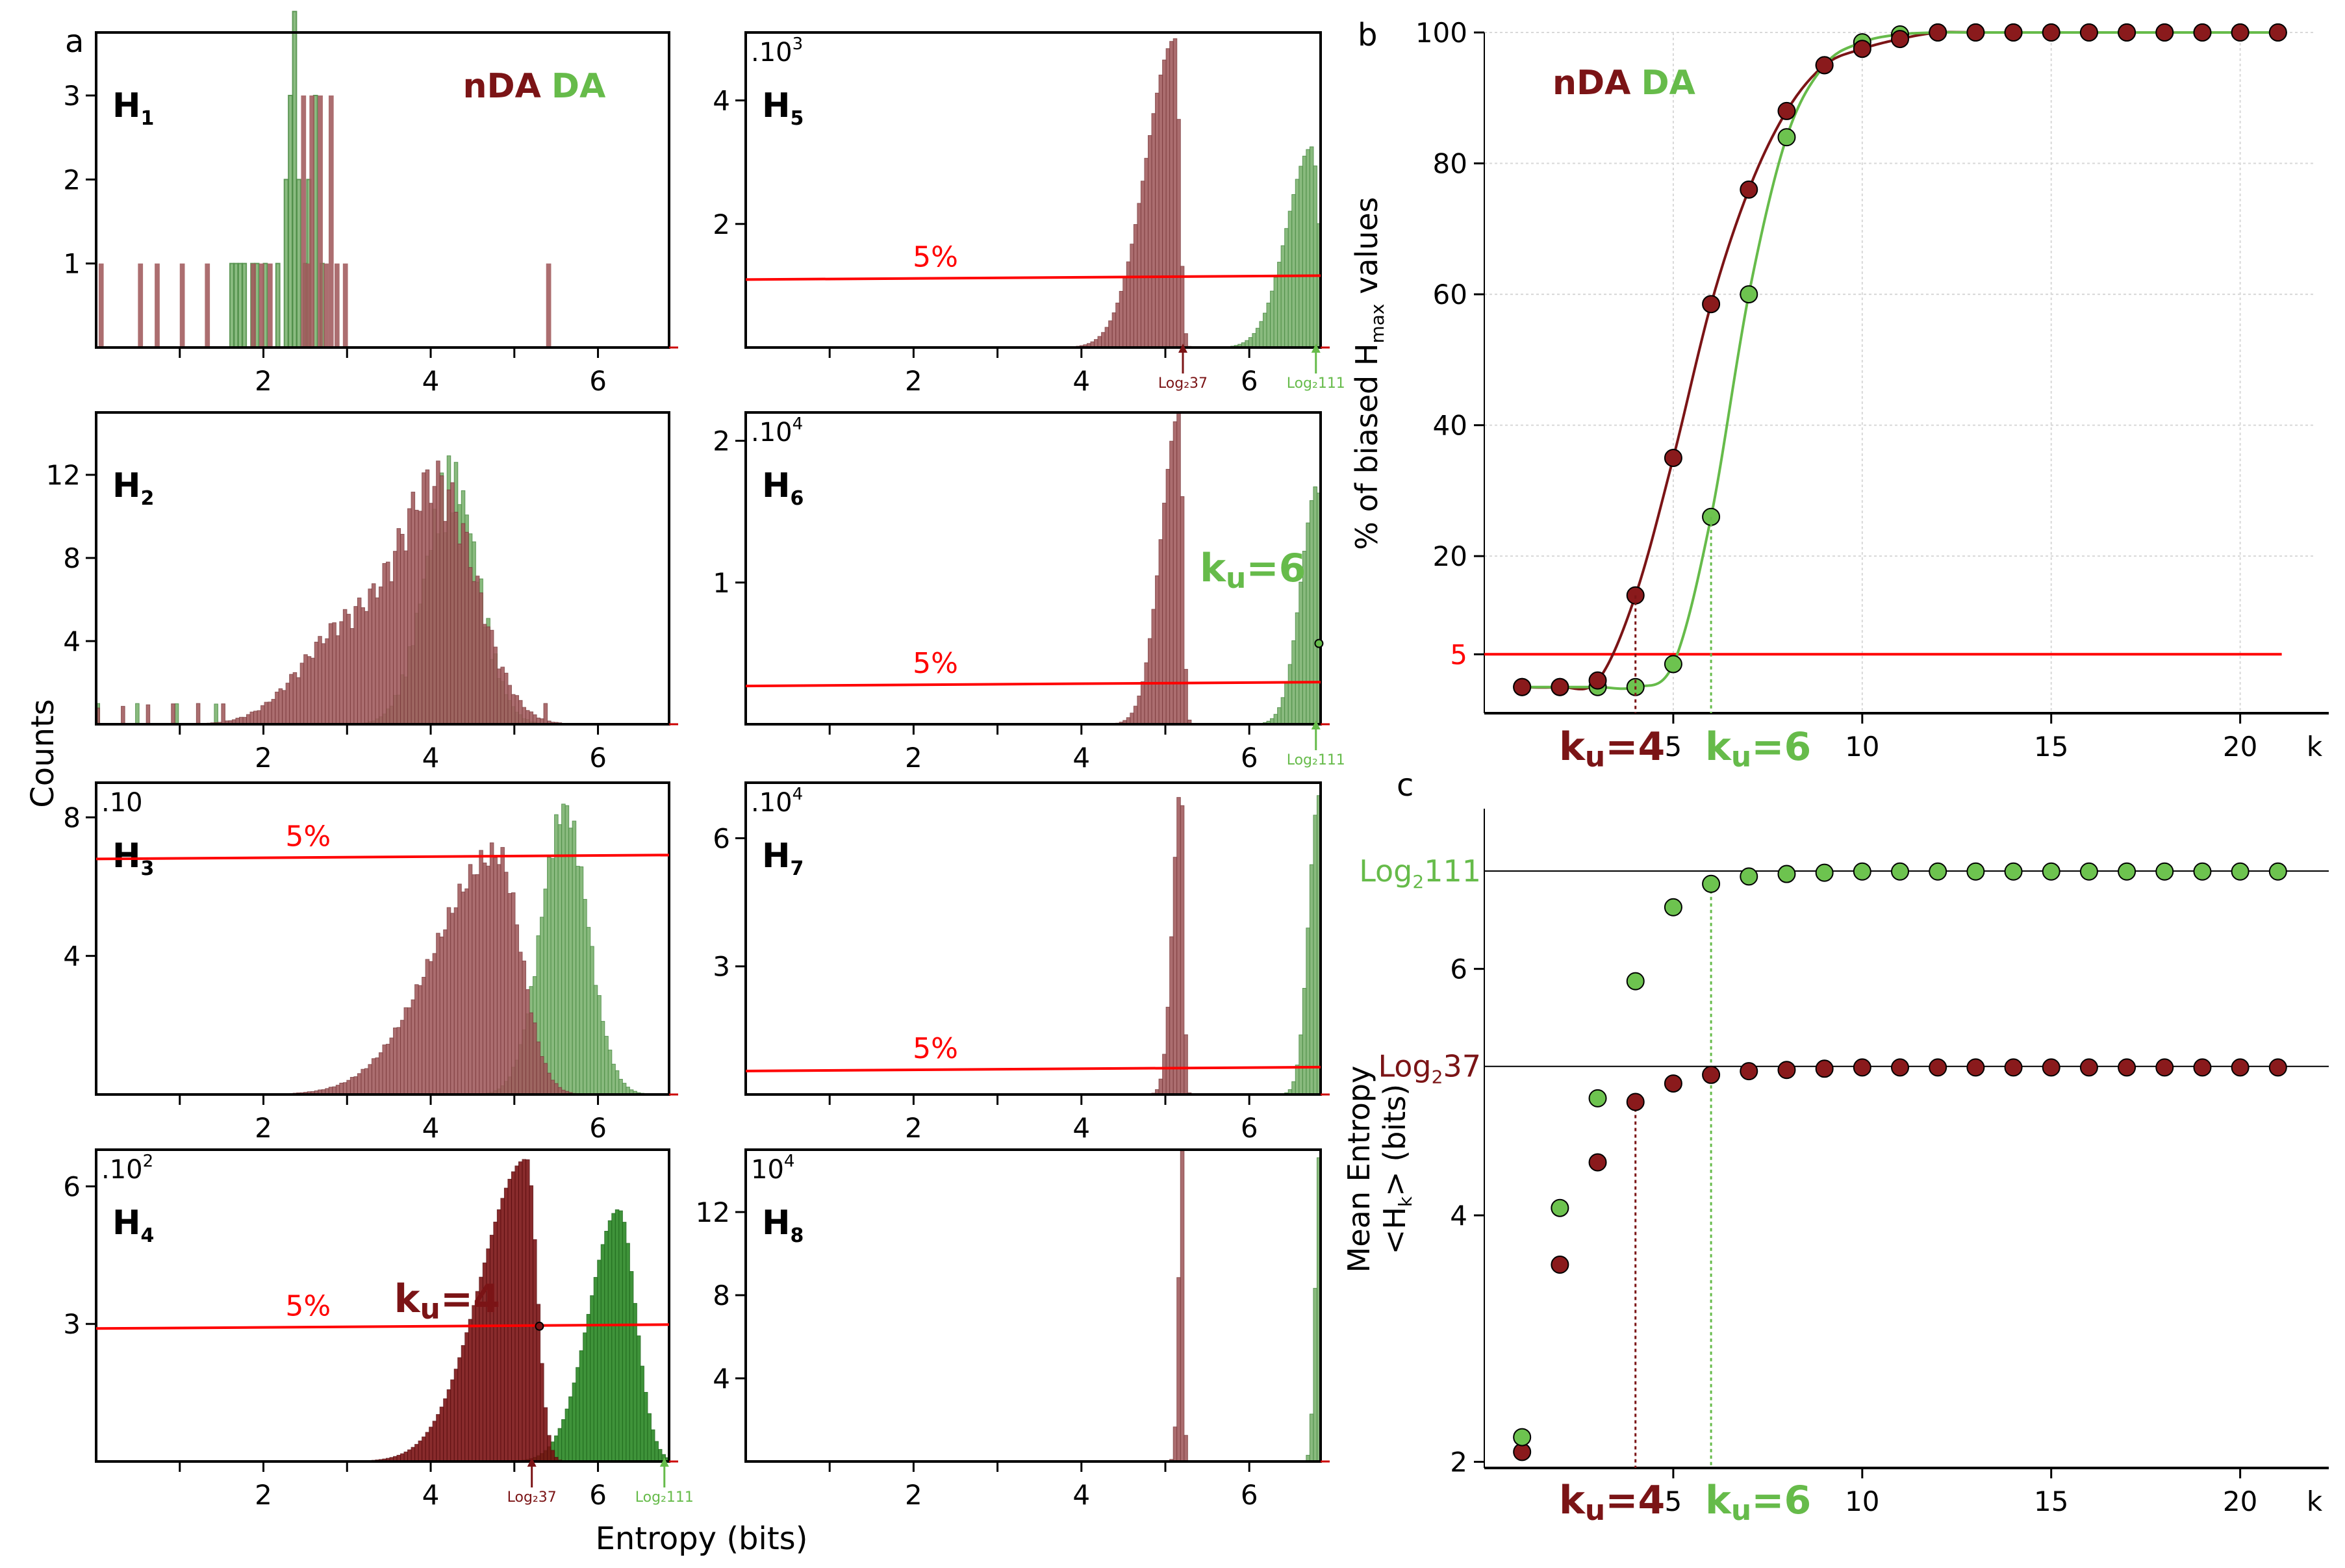 The height and width of the screenshot is (1568, 2345). What do you see at coordinates (532, 1462) in the screenshot?
I see `log37-arrow` at bounding box center [532, 1462].